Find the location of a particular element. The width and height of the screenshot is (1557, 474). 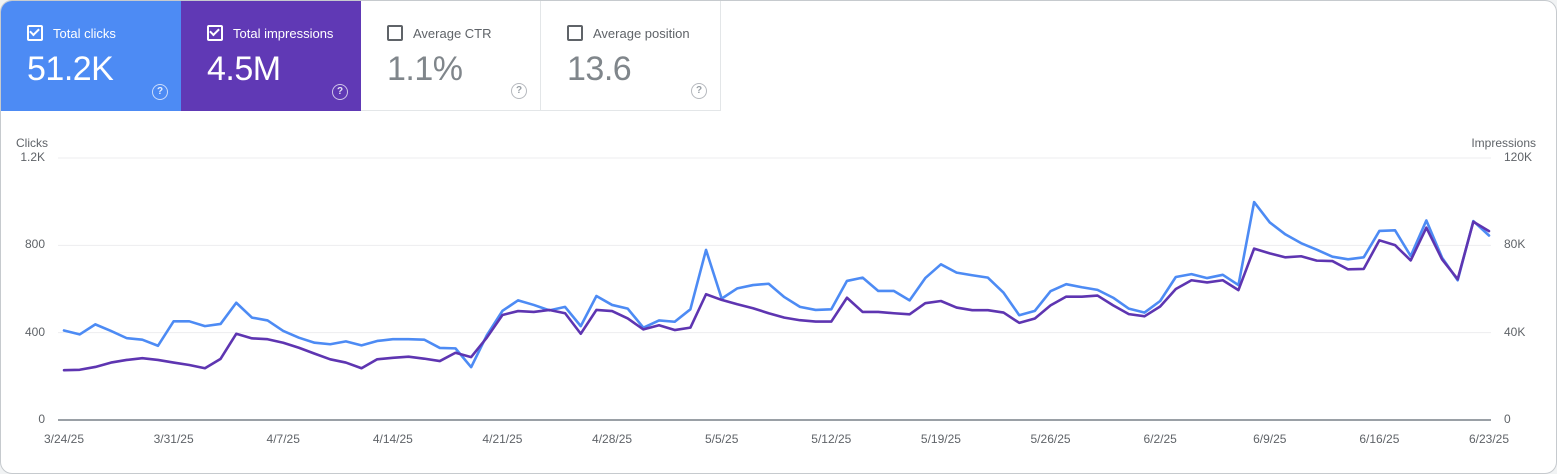

card-label: Total clicks is located at coordinates (84, 33).